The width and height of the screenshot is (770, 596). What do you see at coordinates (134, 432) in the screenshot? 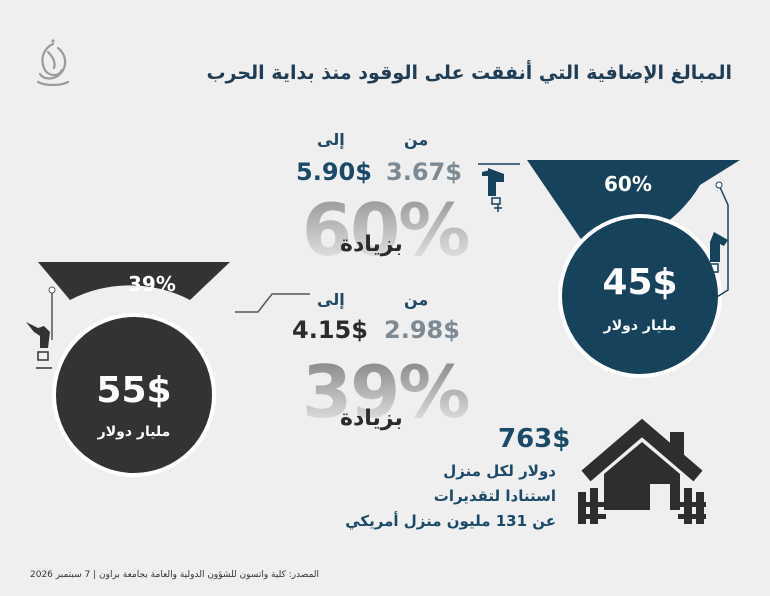
I see `left-gauge-unit: مليار دولار` at bounding box center [134, 432].